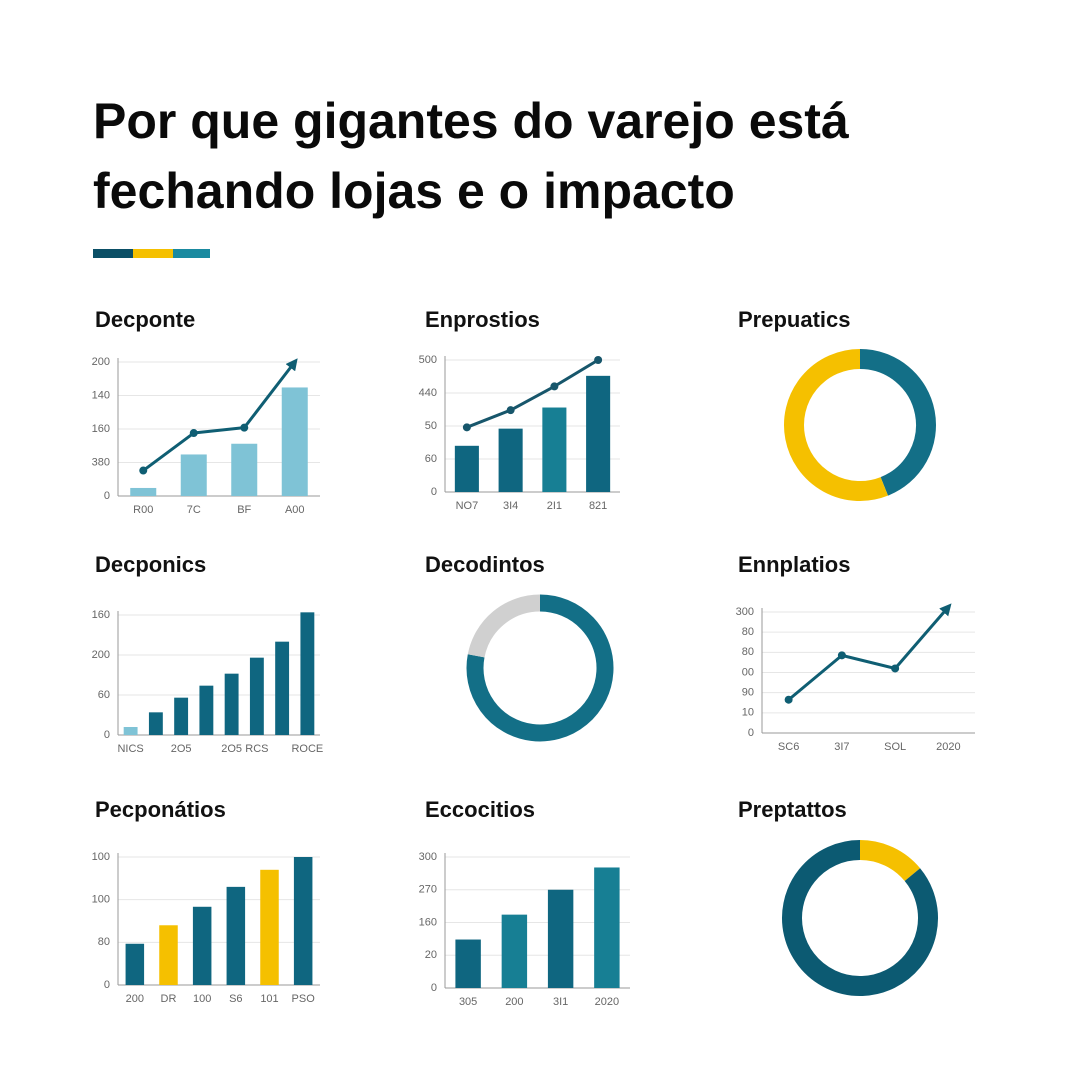 The image size is (1080, 1080). What do you see at coordinates (482, 319) in the screenshot?
I see `chart-title: Enprostios` at bounding box center [482, 319].